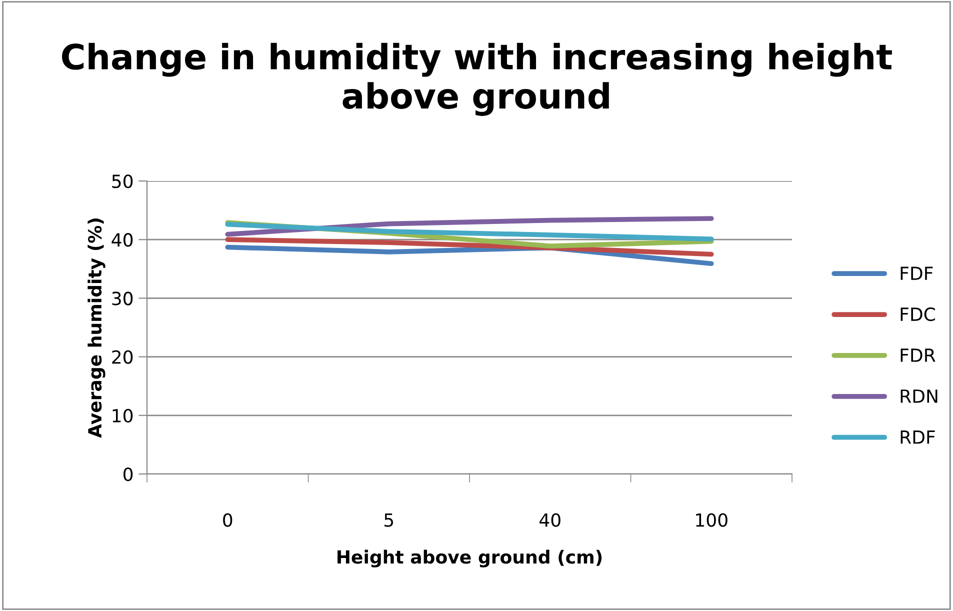  Describe the element at coordinates (917, 314) in the screenshot. I see `legend-label: FDC` at that location.